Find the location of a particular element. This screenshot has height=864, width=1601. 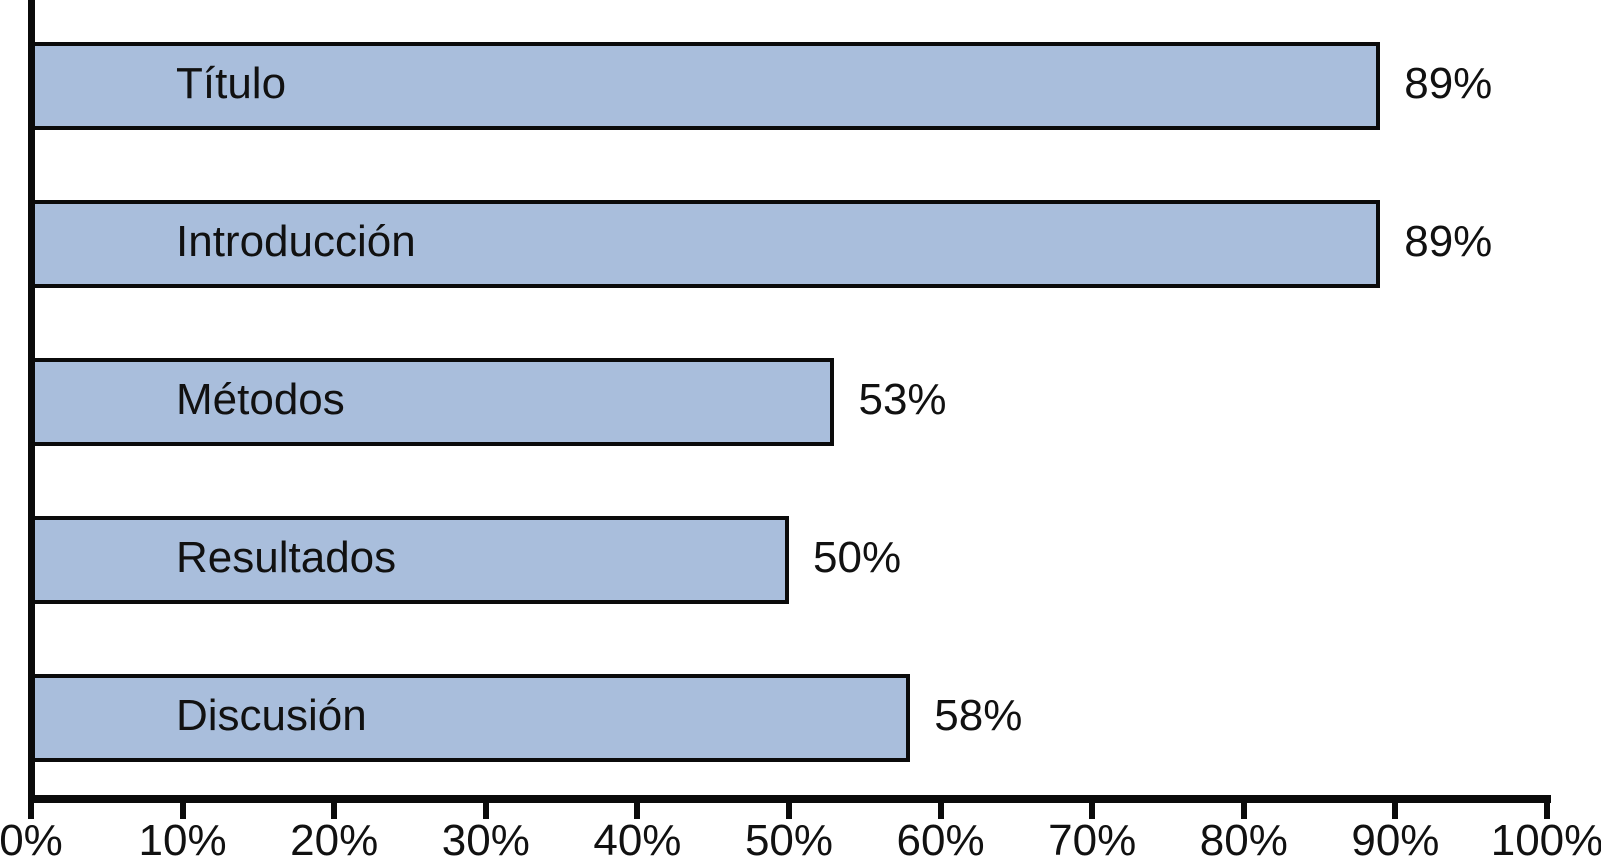

x-axis-tick-label: 20% is located at coordinates (334, 840).